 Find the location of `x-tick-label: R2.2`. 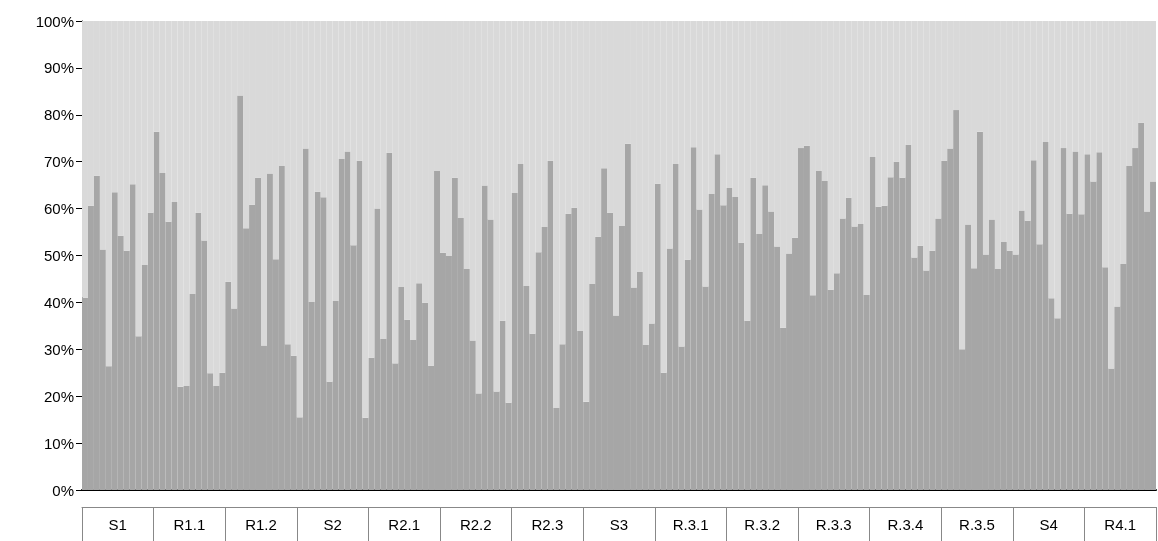

x-tick-label: R2.2 is located at coordinates (475, 524).